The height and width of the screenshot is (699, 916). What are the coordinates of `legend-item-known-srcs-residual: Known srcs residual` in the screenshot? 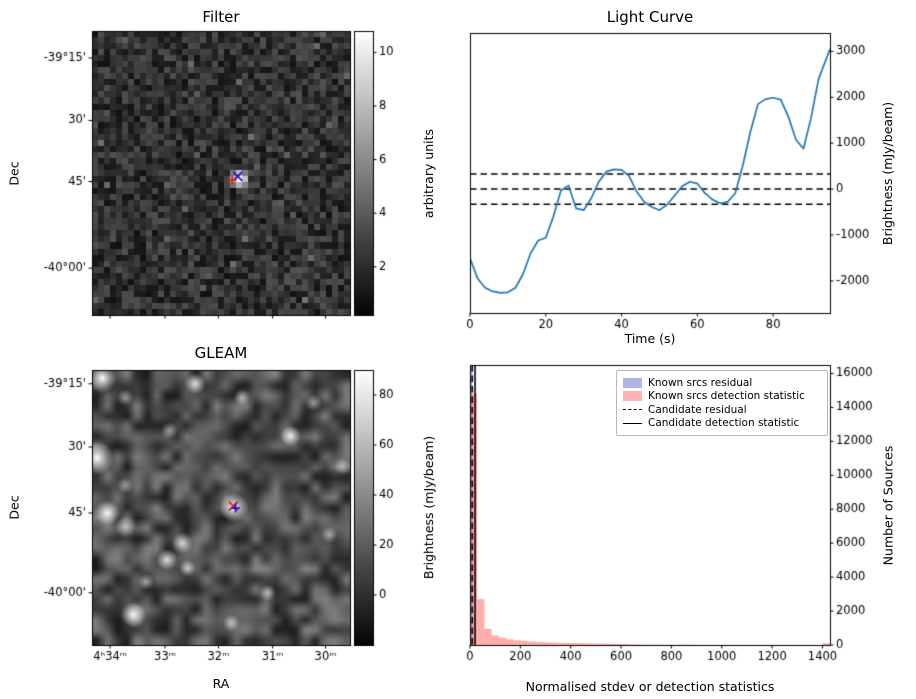 It's located at (722, 383).